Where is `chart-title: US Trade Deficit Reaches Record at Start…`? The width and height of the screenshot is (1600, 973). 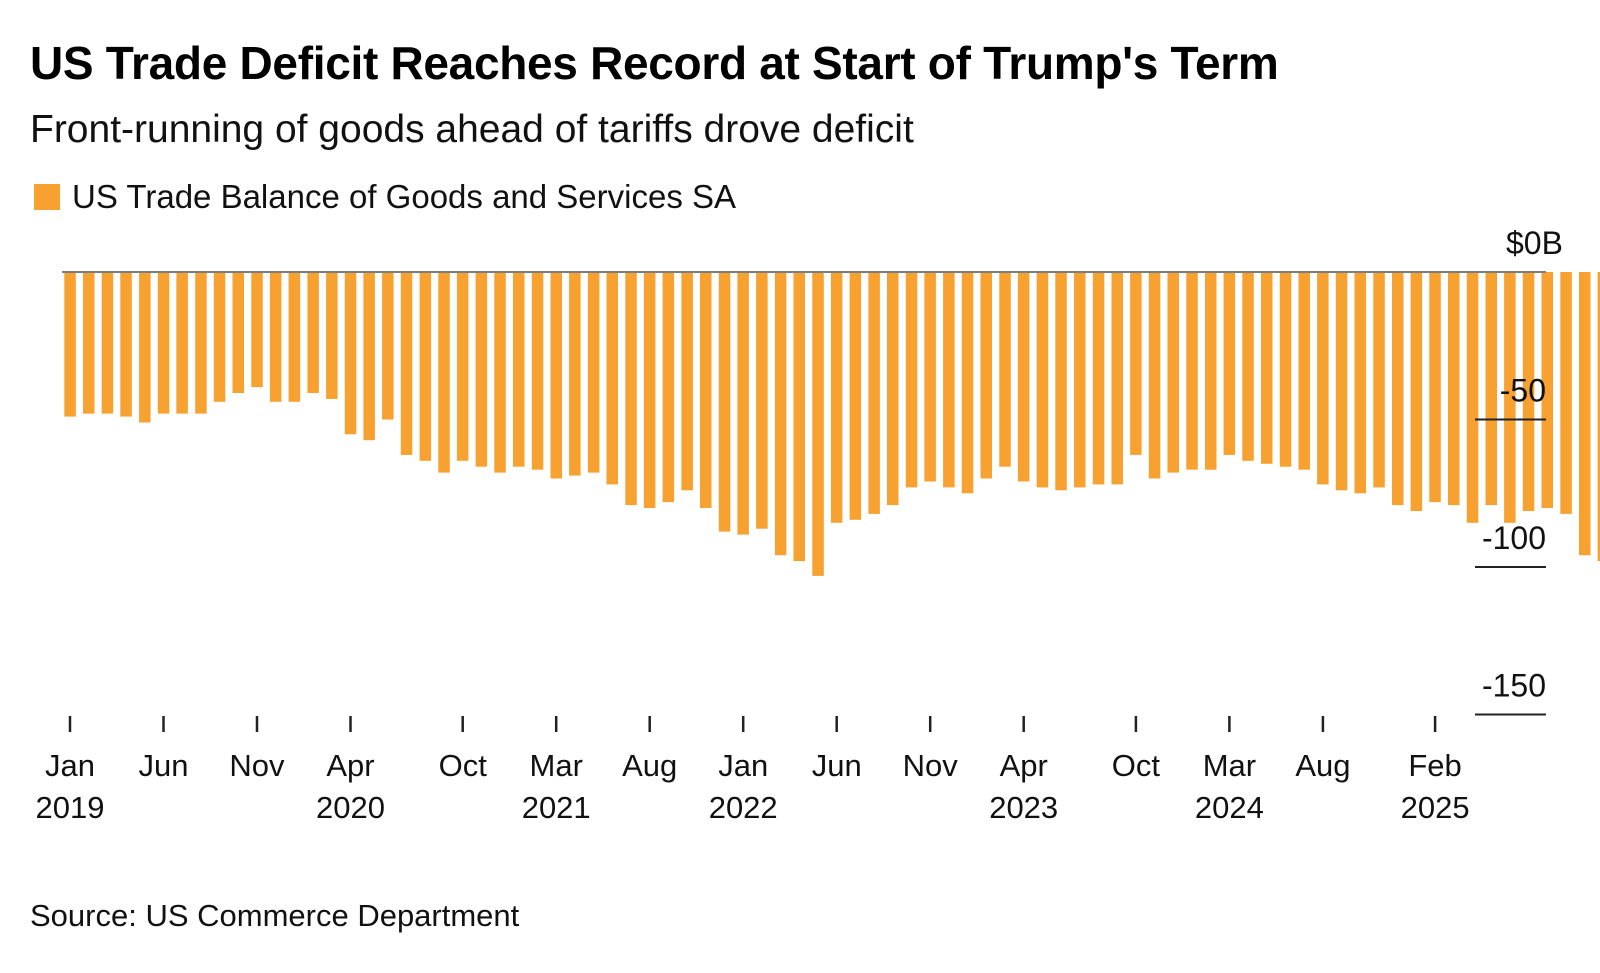 chart-title: US Trade Deficit Reaches Record at Start… is located at coordinates (654, 63).